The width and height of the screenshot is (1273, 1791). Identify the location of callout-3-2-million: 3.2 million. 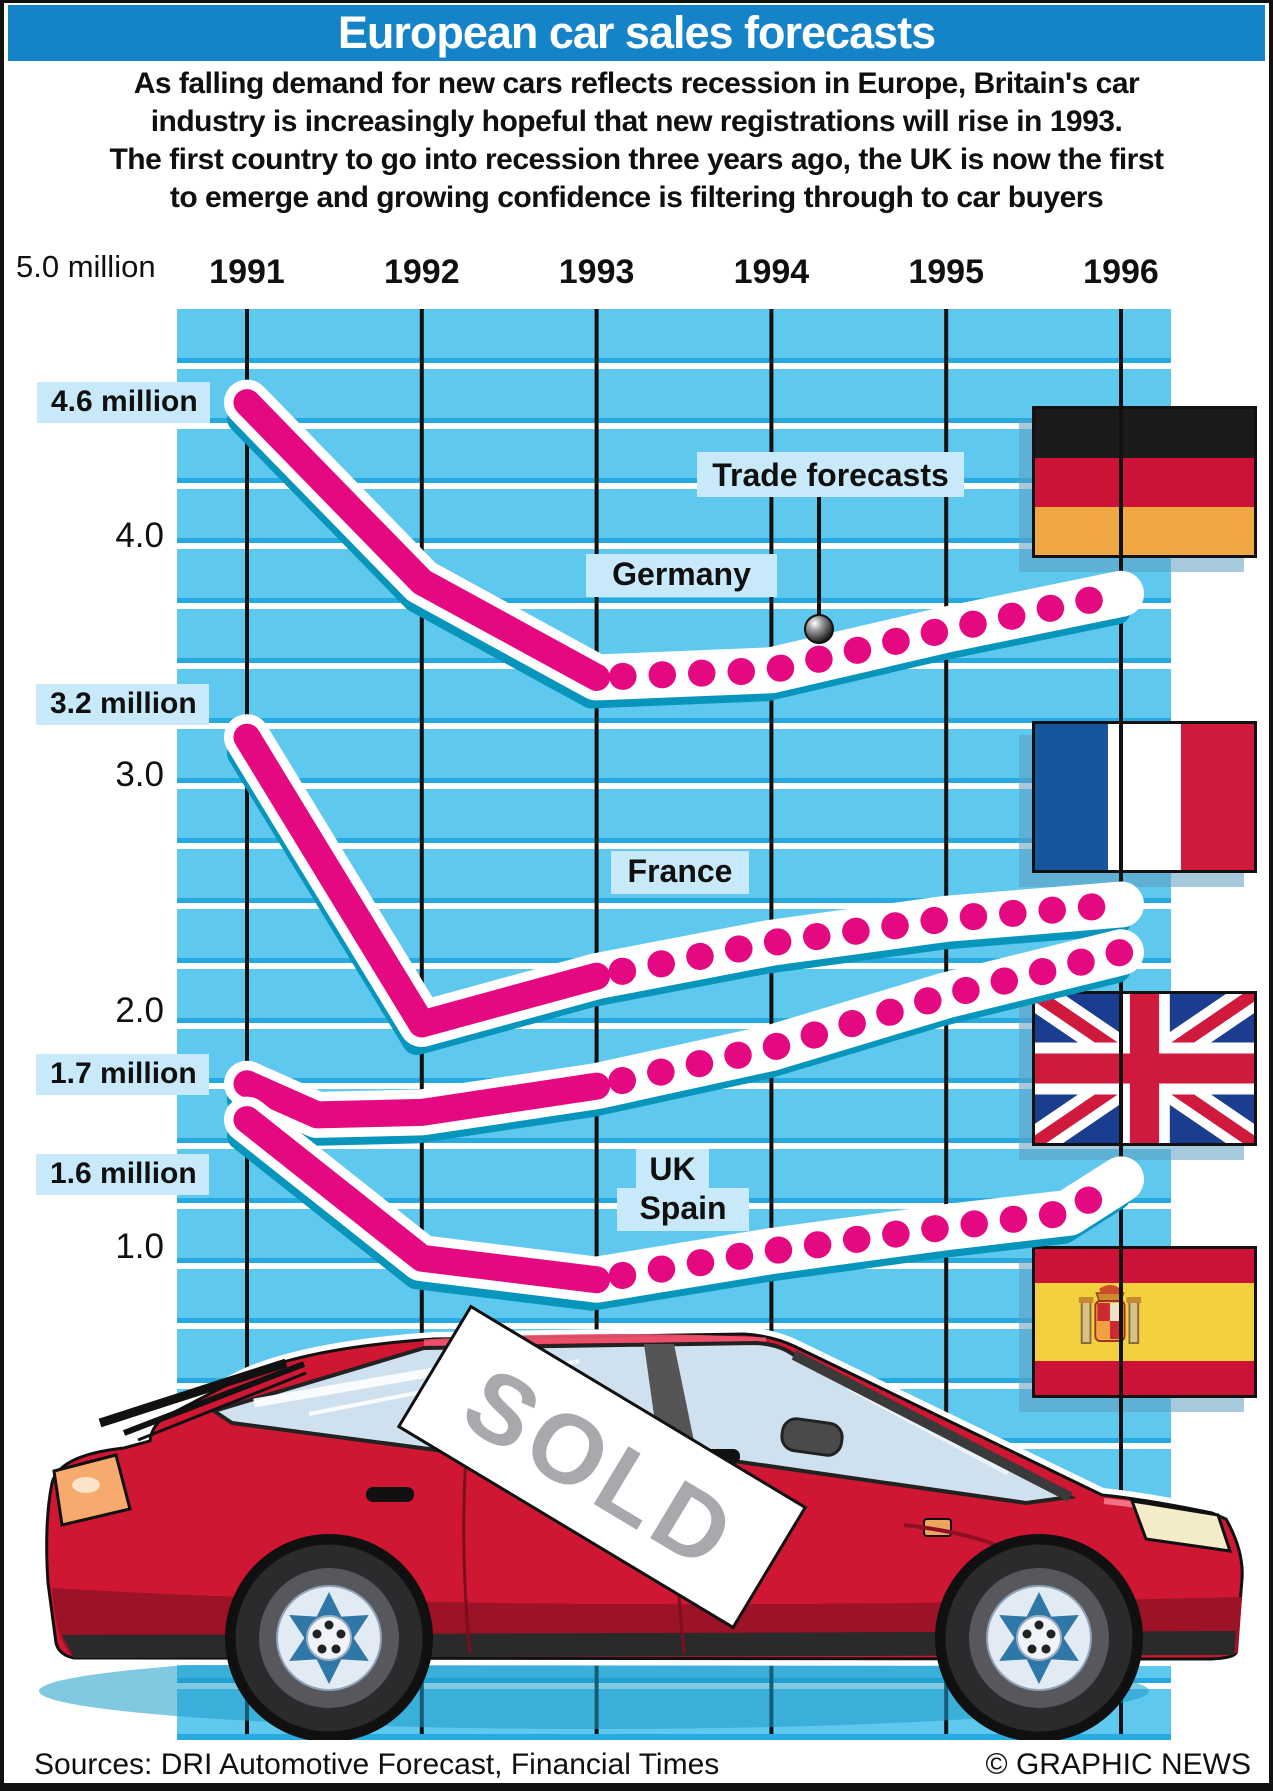
(122, 704).